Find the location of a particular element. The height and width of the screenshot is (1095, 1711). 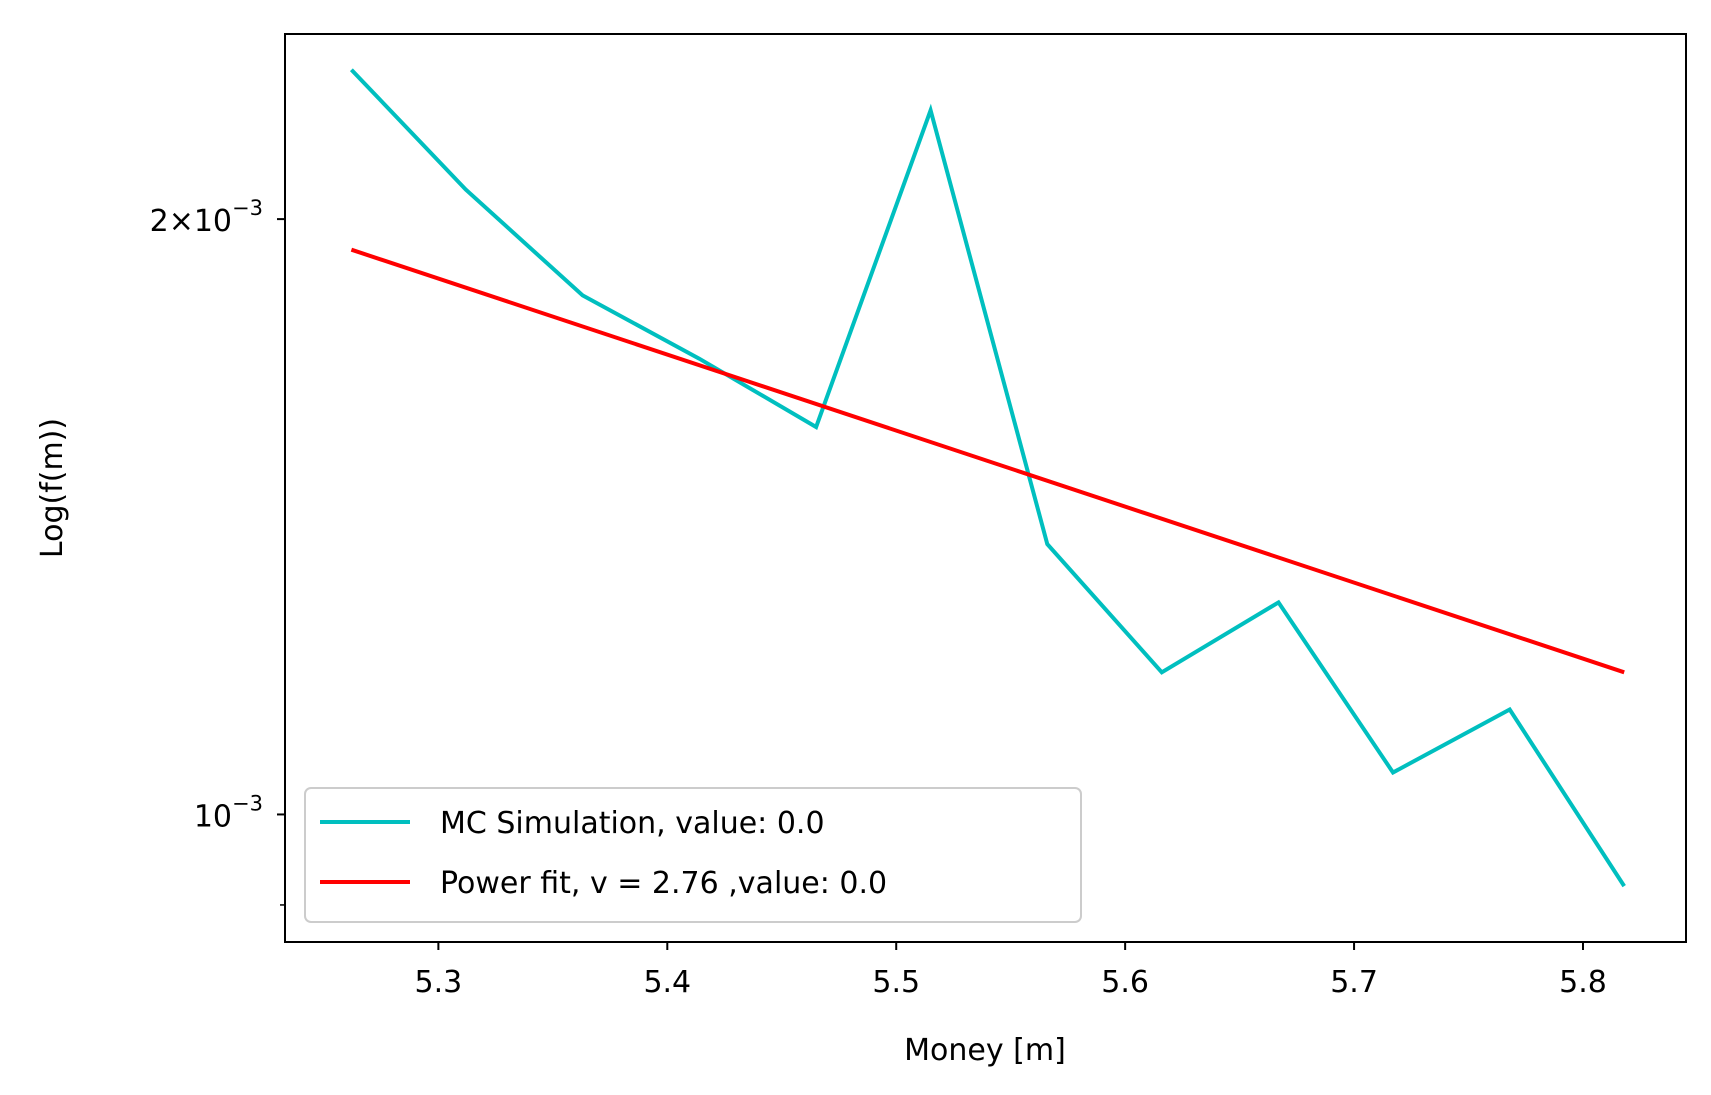

x-tick-label: 5.8 is located at coordinates (1583, 982).